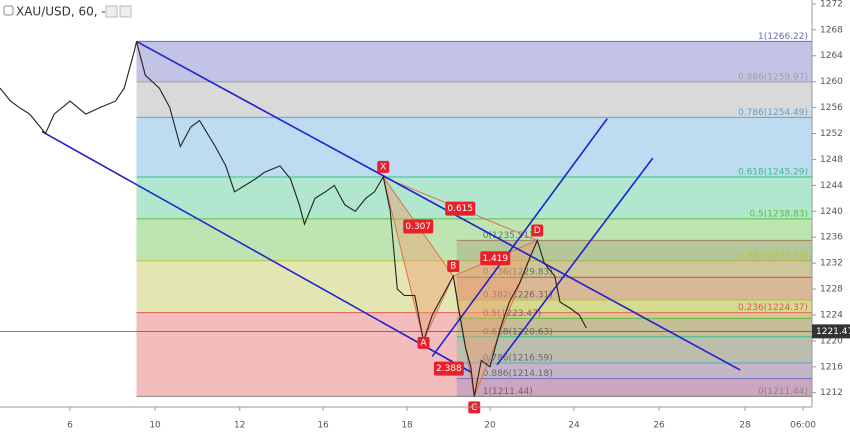 This screenshot has width=850, height=433. What do you see at coordinates (831, 367) in the screenshot?
I see `y-tick-label: 1216` at bounding box center [831, 367].